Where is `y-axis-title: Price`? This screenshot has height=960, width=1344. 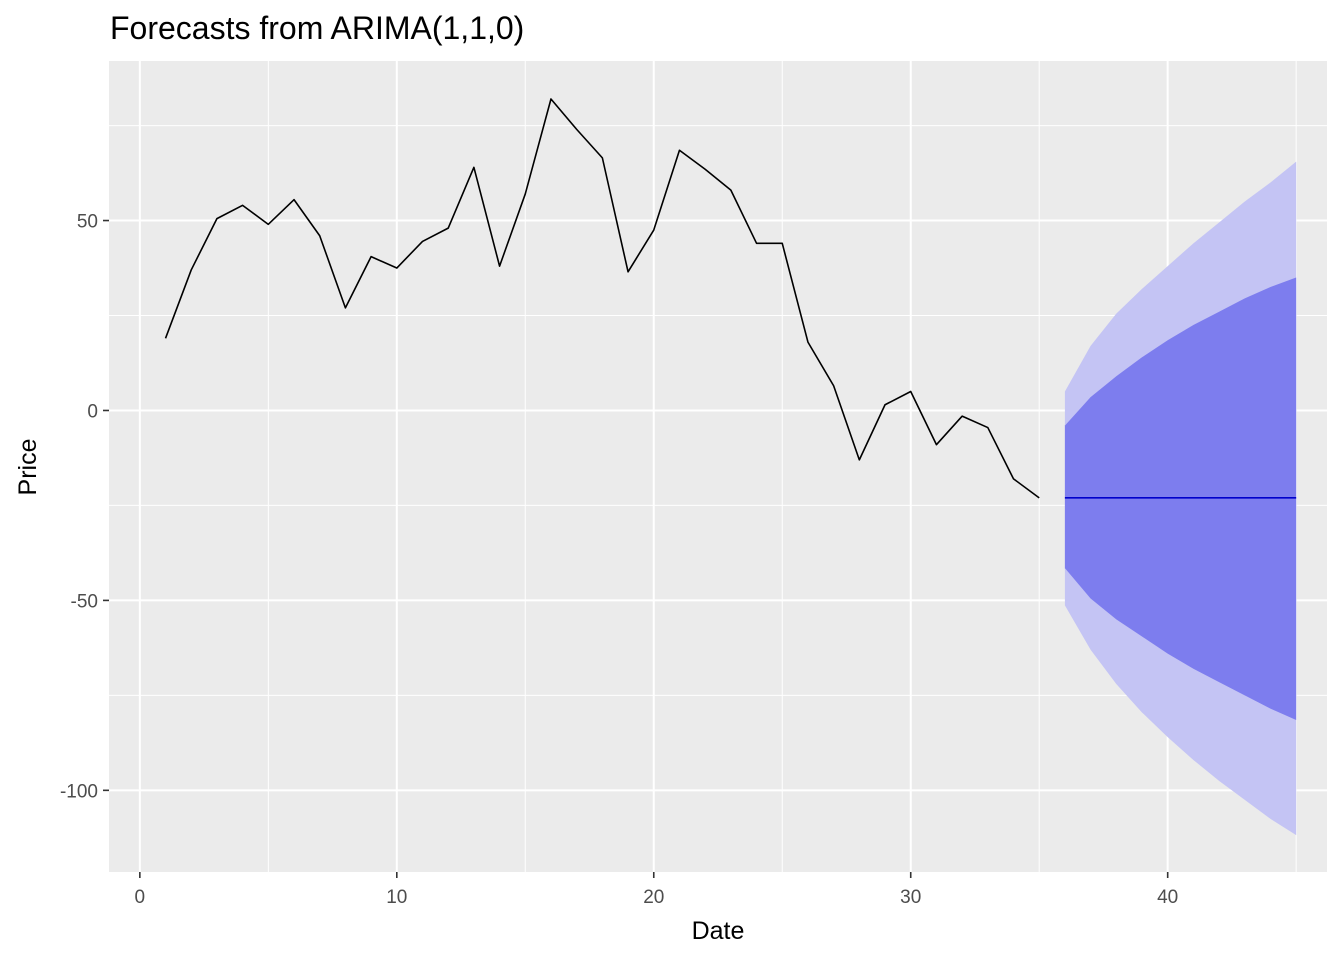
y-axis-title: Price is located at coordinates (28, 467).